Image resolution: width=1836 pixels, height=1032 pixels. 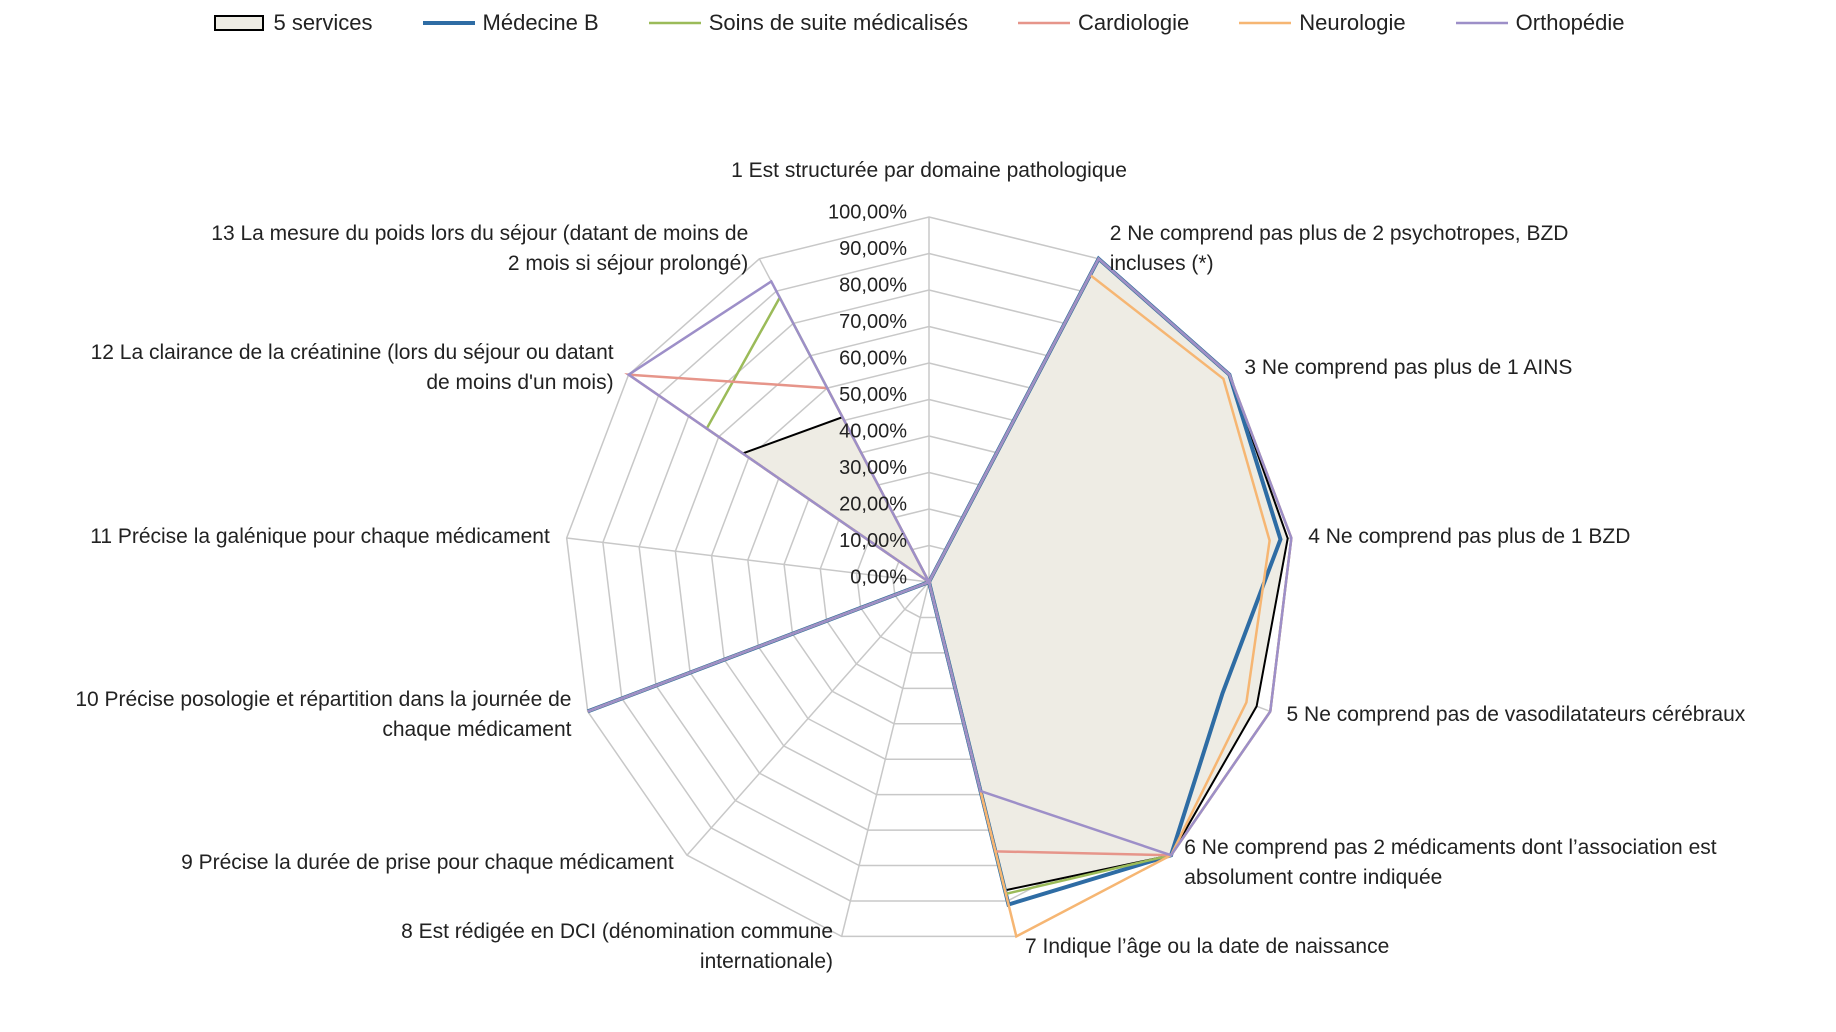 I want to click on legend-label: Soins de suite médicalisés, so click(x=838, y=22).